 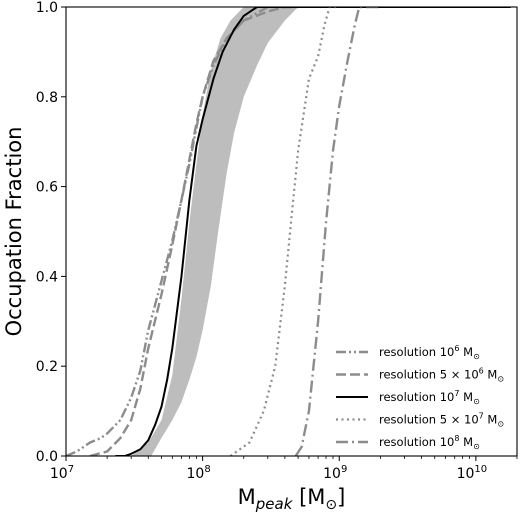 I want to click on legend-label-5: resolution 108 M⊙, so click(x=429, y=442).